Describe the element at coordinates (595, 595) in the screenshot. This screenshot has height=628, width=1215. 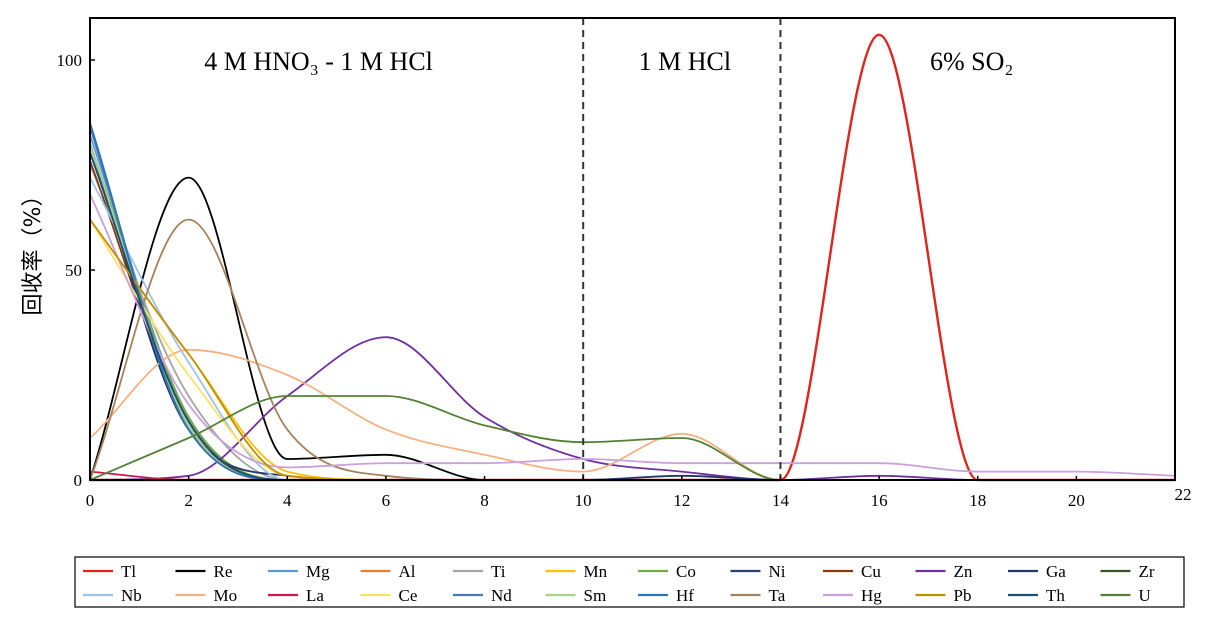
I see `legend-label-sm: Sm` at that location.